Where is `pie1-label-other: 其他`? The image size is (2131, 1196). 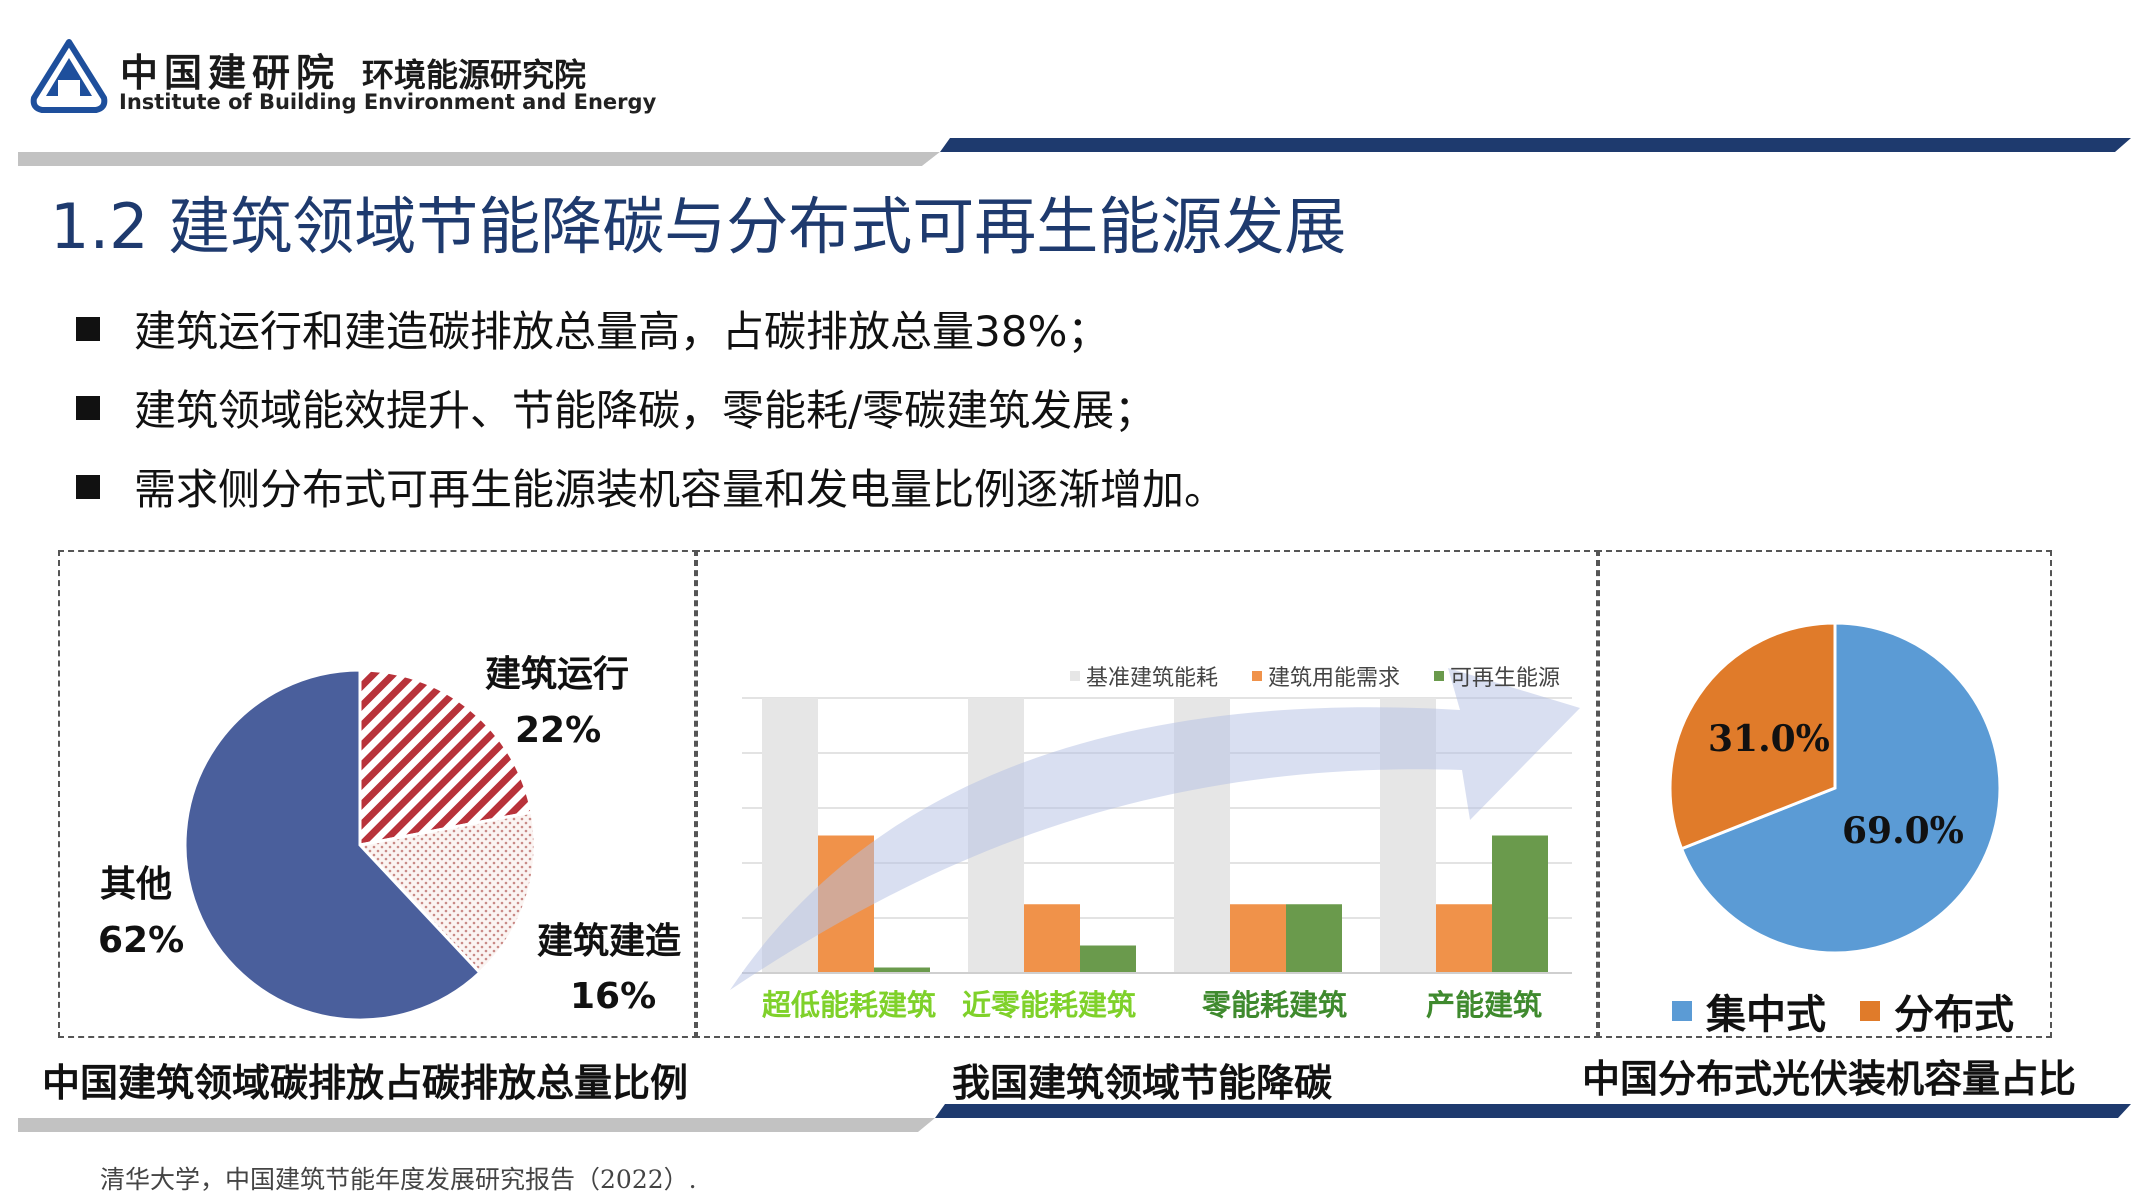 pie1-label-other: 其他 is located at coordinates (136, 884).